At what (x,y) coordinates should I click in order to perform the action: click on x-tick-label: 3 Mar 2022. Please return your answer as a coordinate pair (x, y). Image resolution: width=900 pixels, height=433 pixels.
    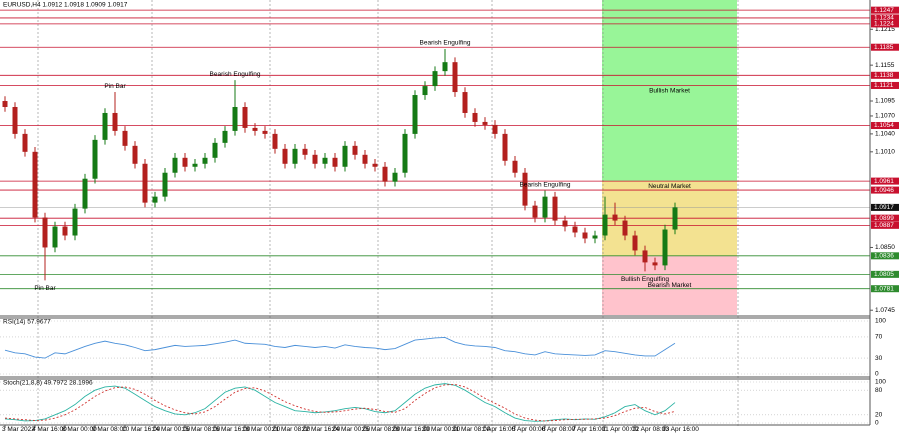
    Looking at the image, I should click on (18, 429).